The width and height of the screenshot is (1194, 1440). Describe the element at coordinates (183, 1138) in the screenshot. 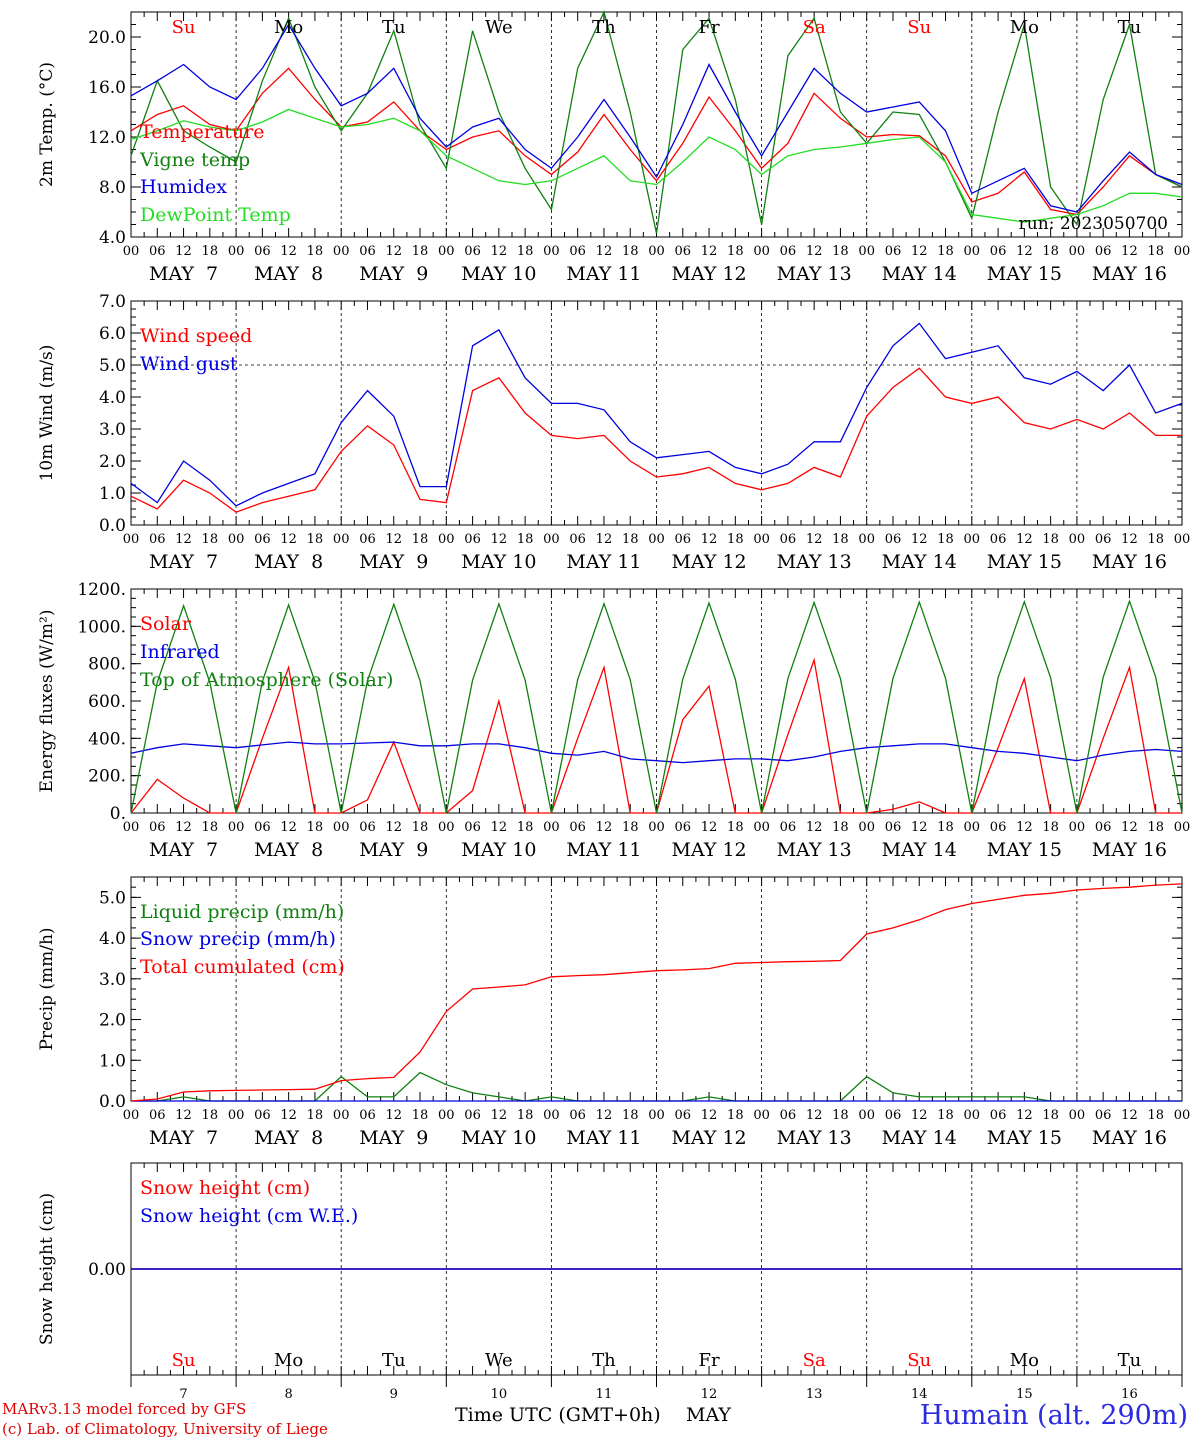

I see `x-date-label: MAY 7` at that location.